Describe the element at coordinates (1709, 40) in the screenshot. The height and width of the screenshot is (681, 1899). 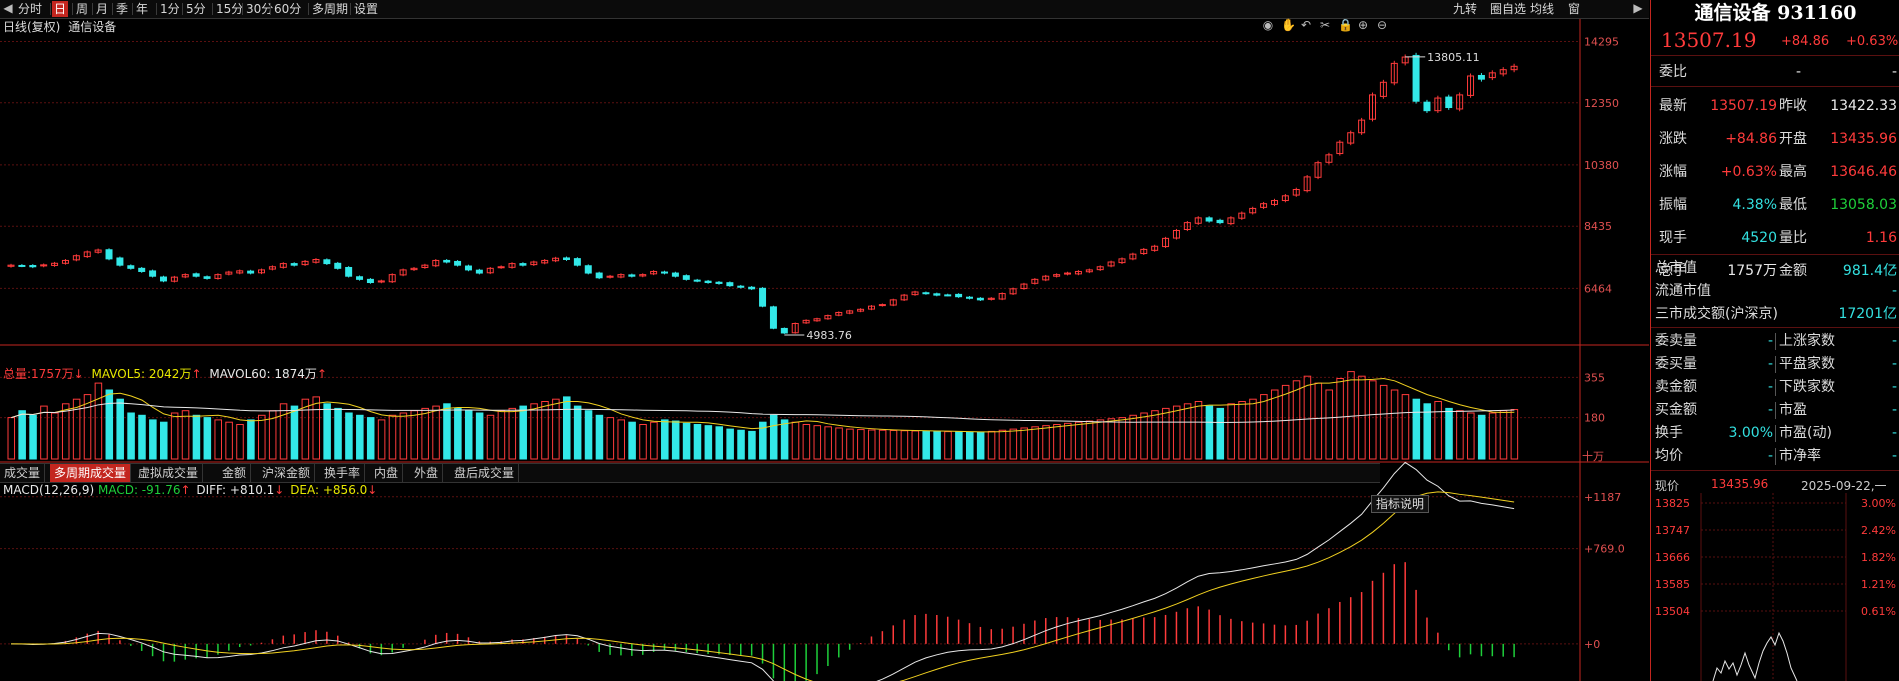
I see `current-price: 13507.19` at that location.